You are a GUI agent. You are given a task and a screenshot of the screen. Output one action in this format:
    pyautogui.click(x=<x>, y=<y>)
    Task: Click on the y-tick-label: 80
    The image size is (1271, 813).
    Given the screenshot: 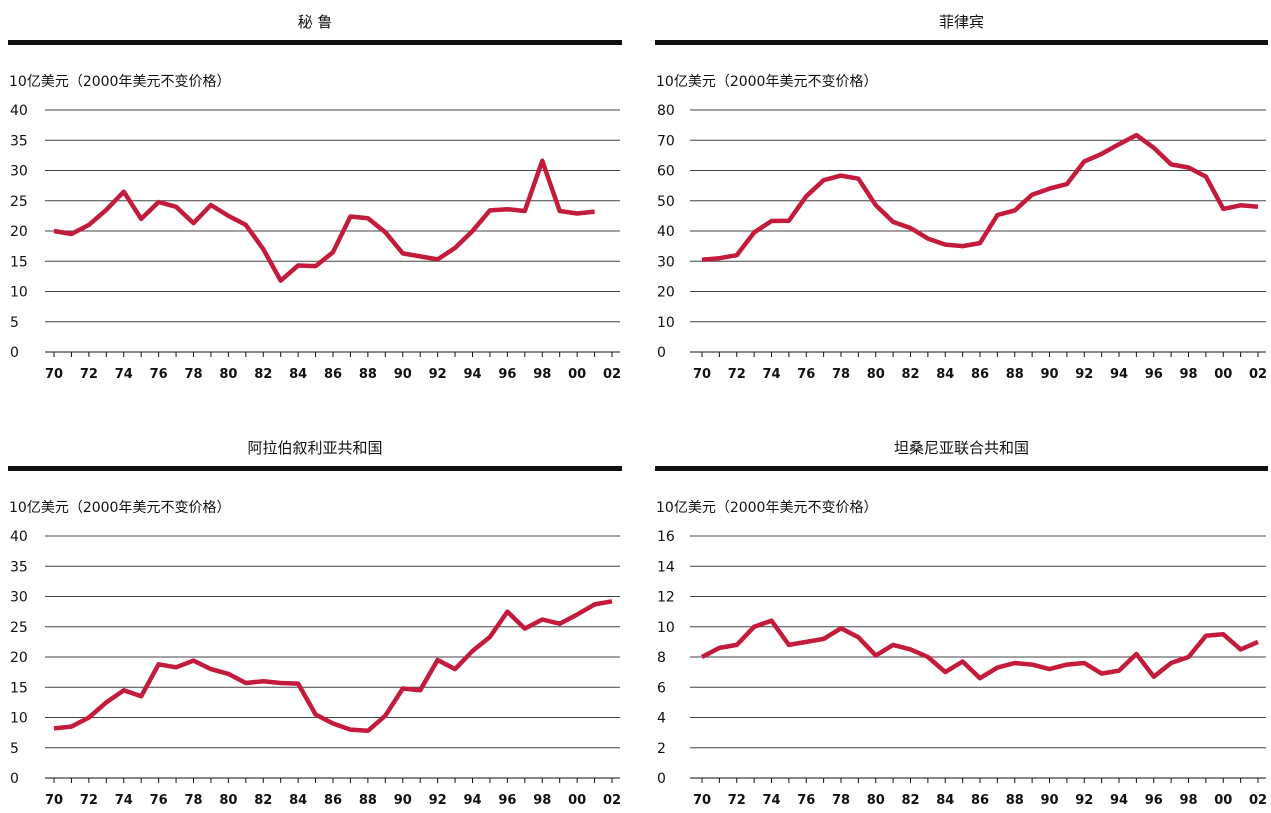 What is the action you would take?
    pyautogui.click(x=666, y=111)
    